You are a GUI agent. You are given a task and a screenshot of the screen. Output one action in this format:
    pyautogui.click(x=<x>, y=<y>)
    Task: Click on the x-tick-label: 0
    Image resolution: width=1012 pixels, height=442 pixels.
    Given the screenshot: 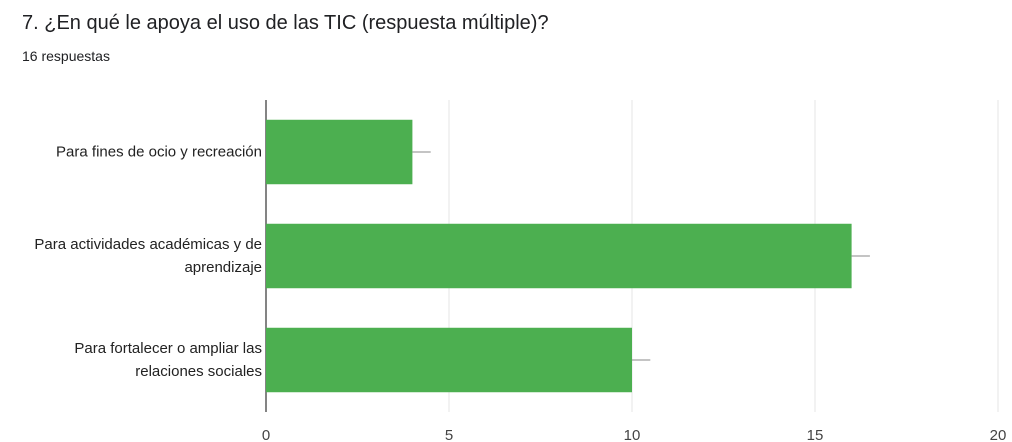 What is the action you would take?
    pyautogui.click(x=266, y=434)
    